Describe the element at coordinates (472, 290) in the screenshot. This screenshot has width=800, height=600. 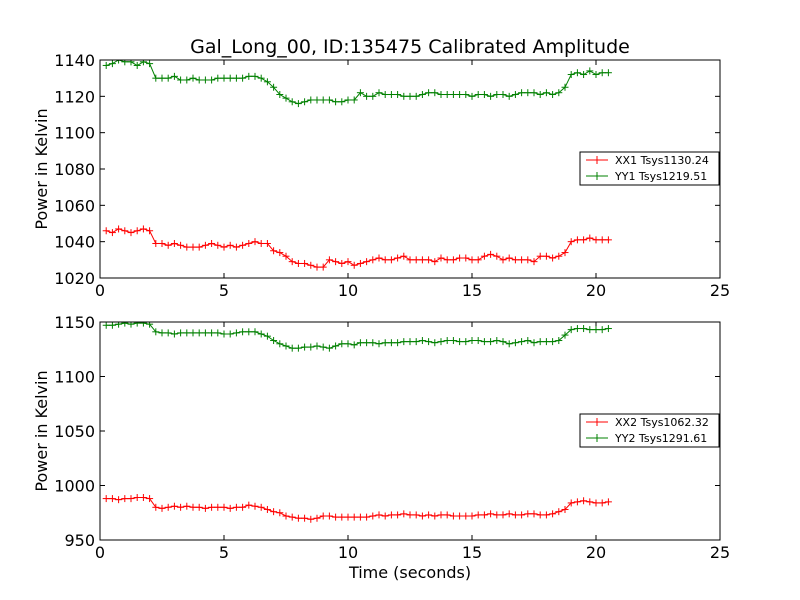
I see `x-tick-label: 15` at that location.